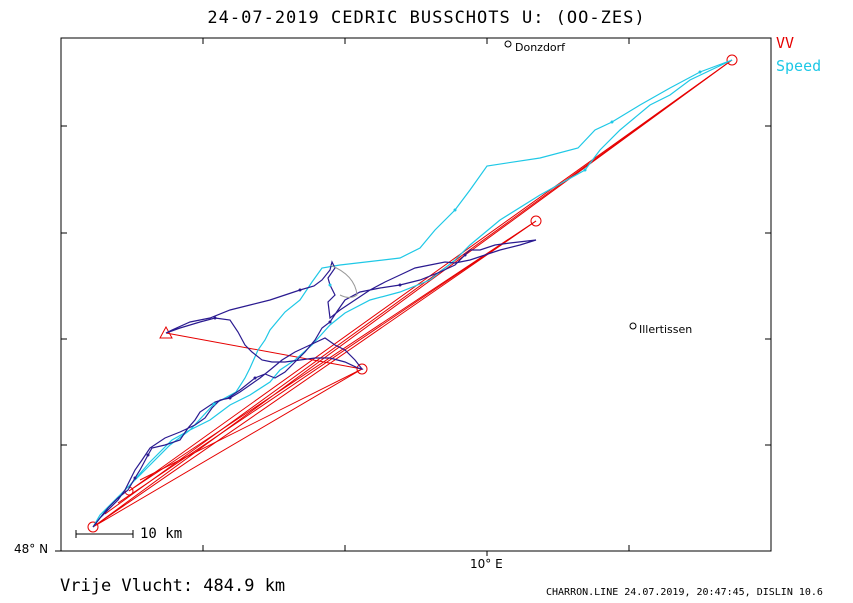  What do you see at coordinates (104, 534) in the screenshot?
I see `scale-bar` at bounding box center [104, 534].